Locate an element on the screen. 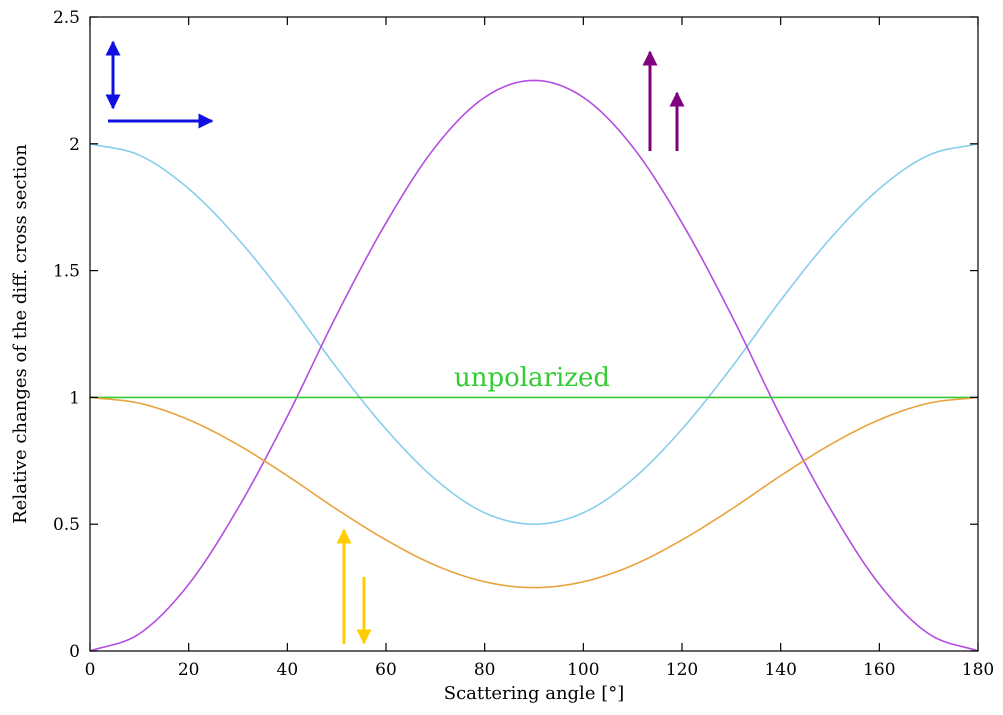 This screenshot has width=1003, height=715. y-tick-label: 1.5 is located at coordinates (66, 272).